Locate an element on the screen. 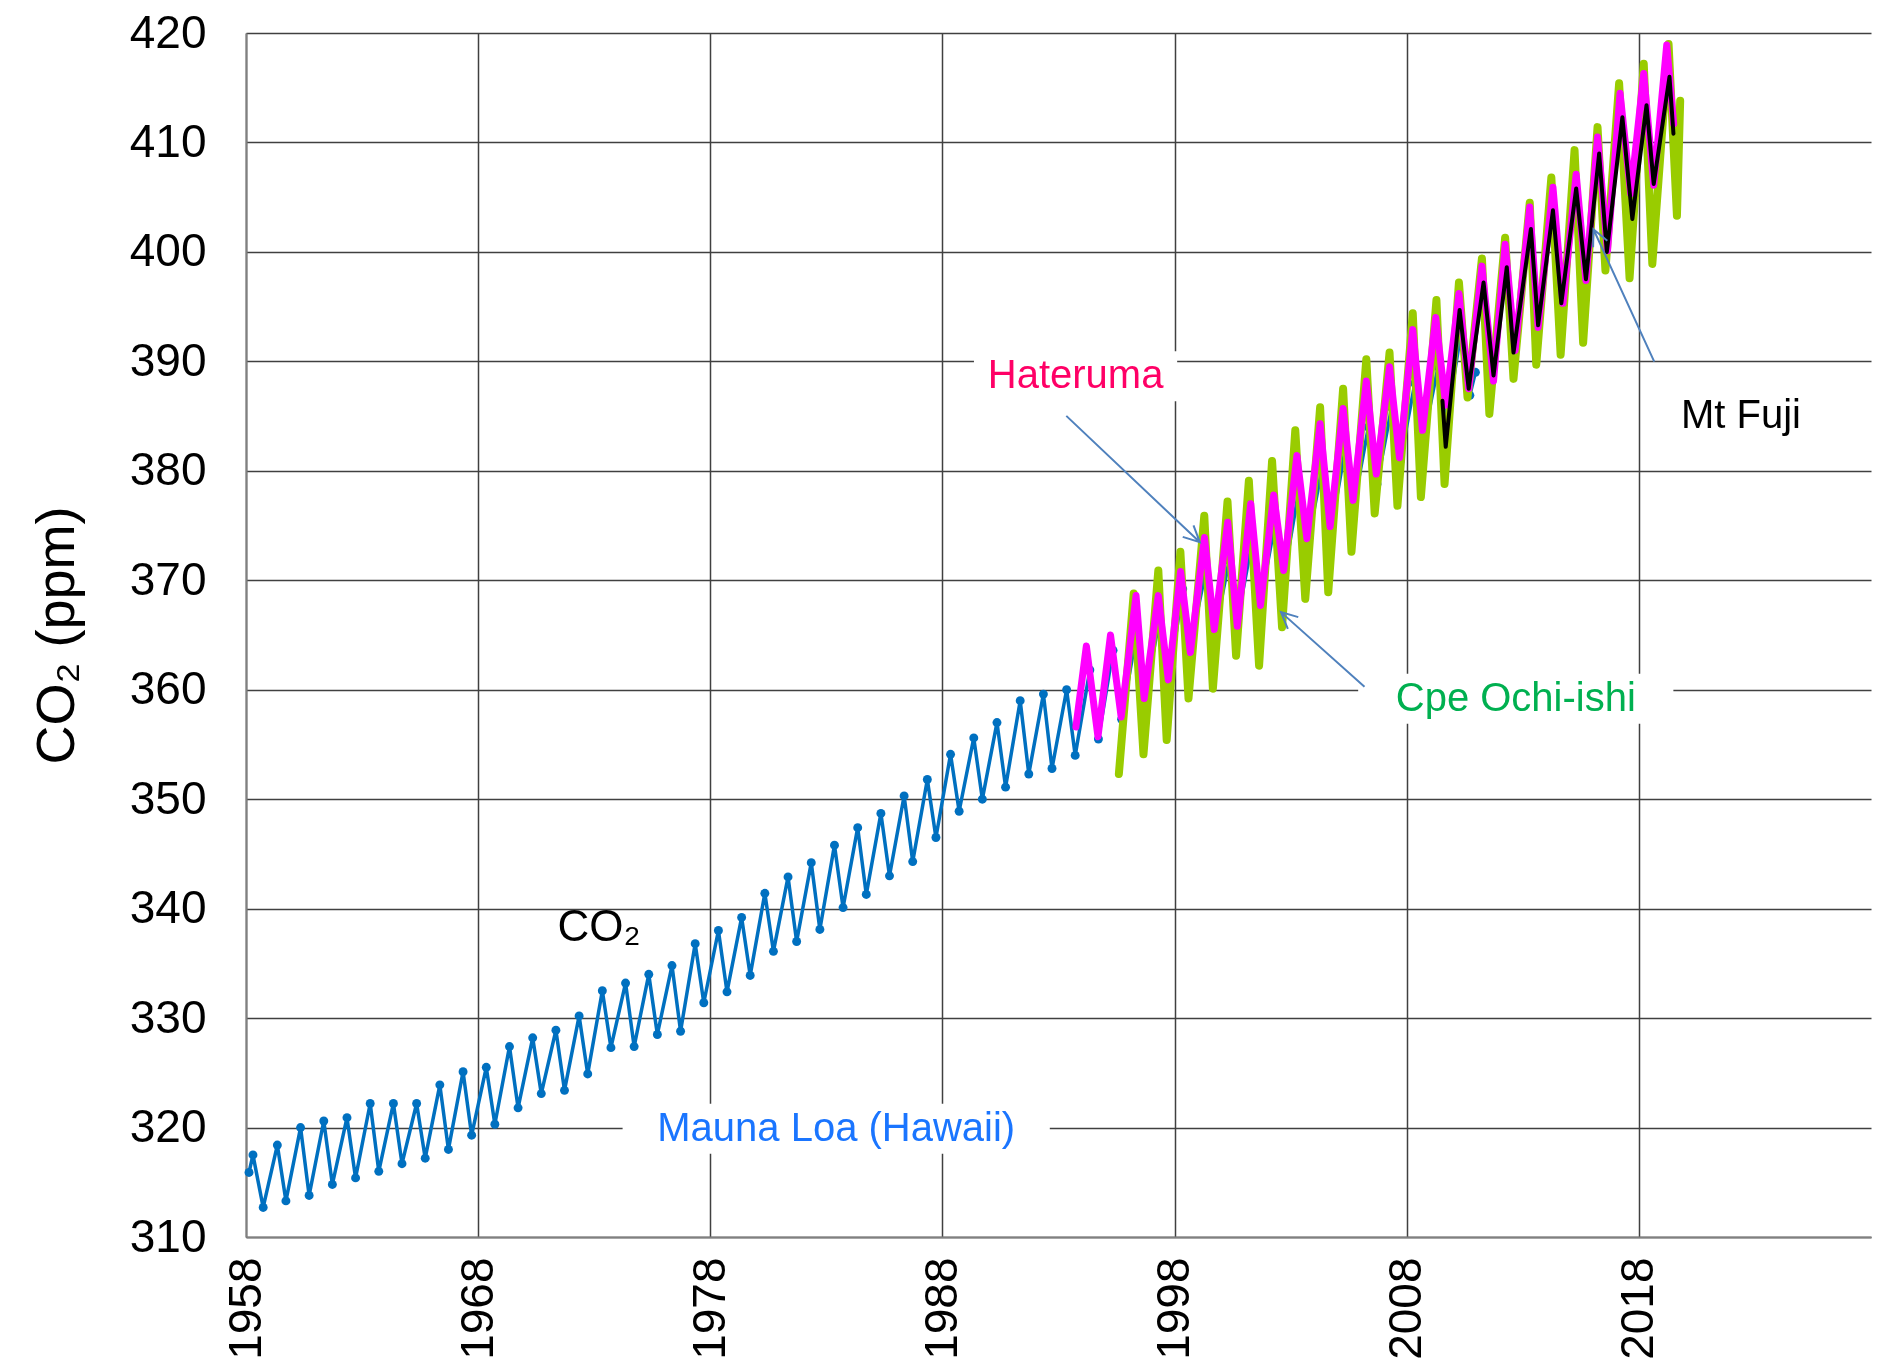  y-tick-label: 320 is located at coordinates (168, 1126).